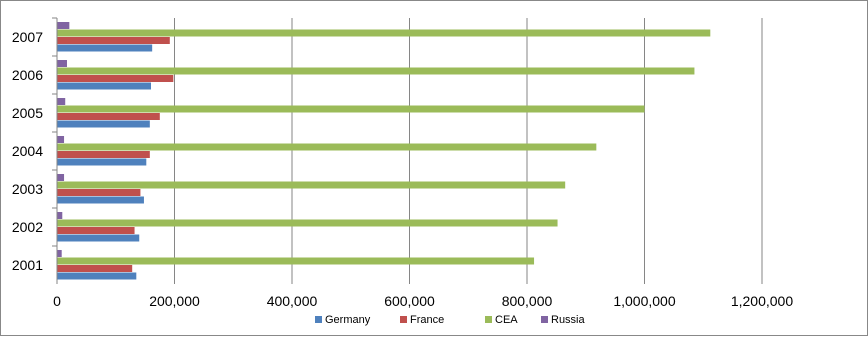  I want to click on legend-swatch-russia, so click(544, 319).